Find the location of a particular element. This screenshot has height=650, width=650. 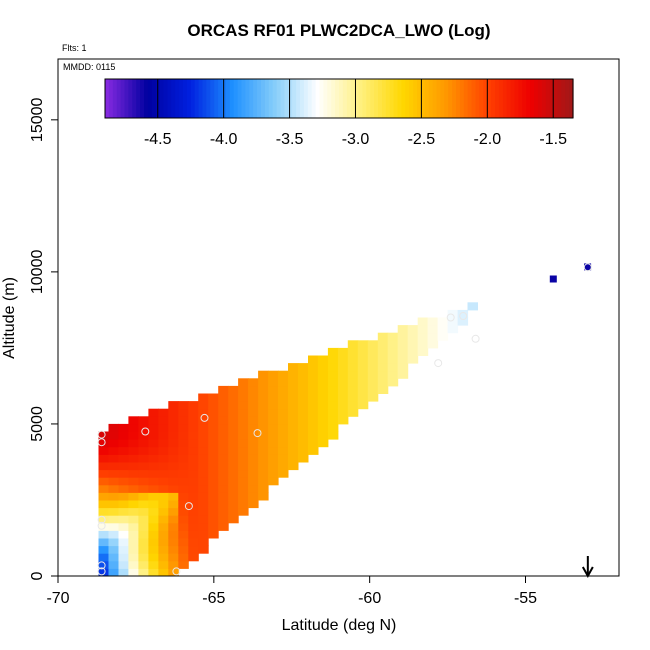

colorbar-tick-label: -4.5 is located at coordinates (158, 139).